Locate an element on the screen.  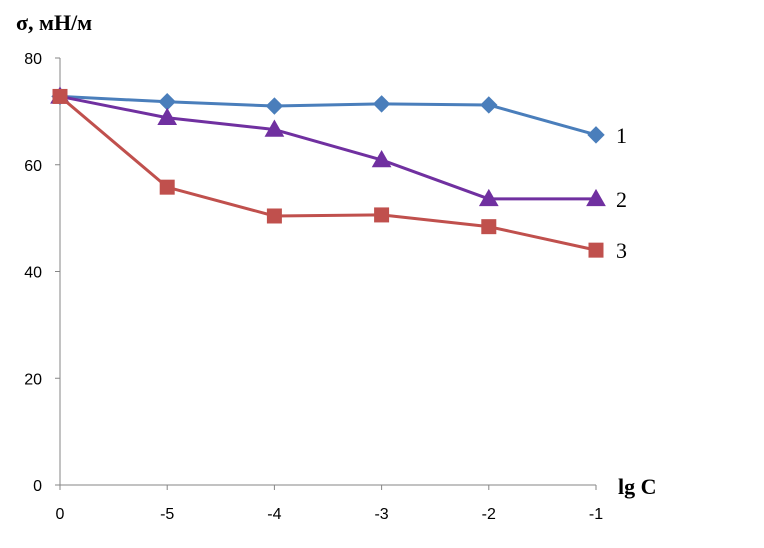
series-label: 2 is located at coordinates (621, 199).